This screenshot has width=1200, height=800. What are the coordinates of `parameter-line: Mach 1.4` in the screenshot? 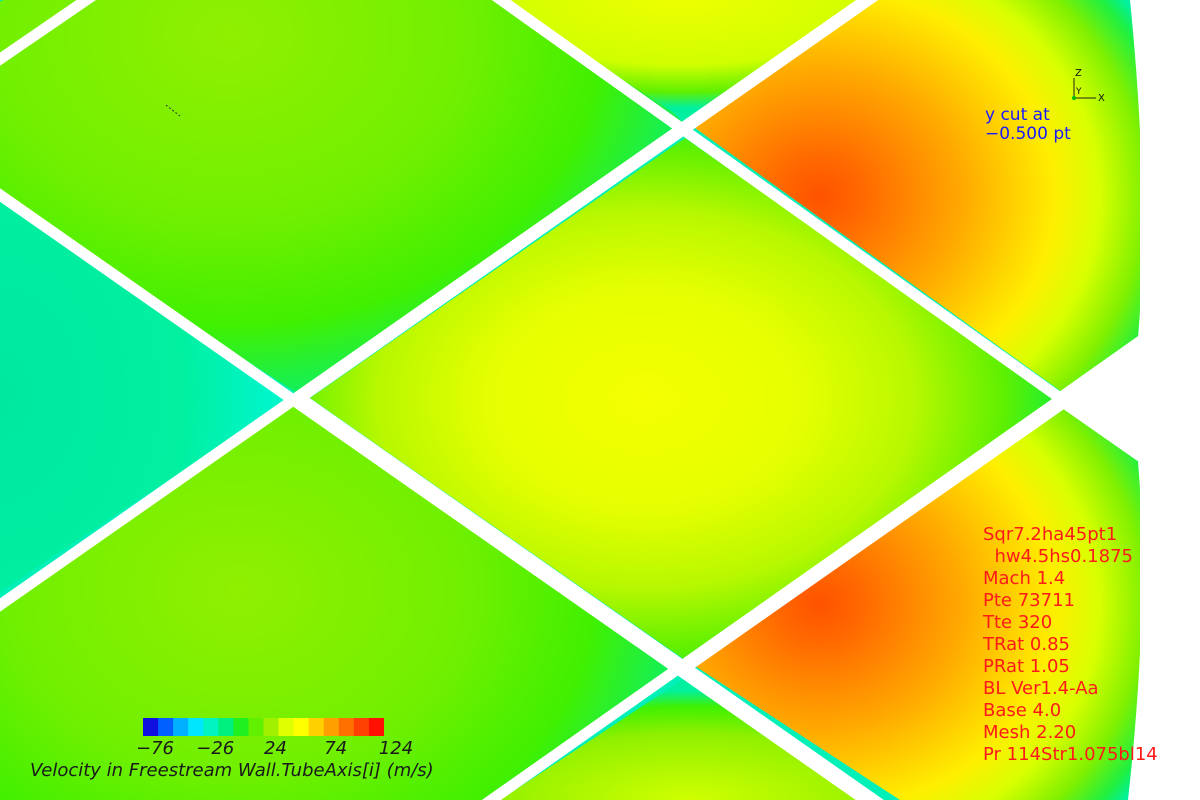 It's located at (1024, 578).